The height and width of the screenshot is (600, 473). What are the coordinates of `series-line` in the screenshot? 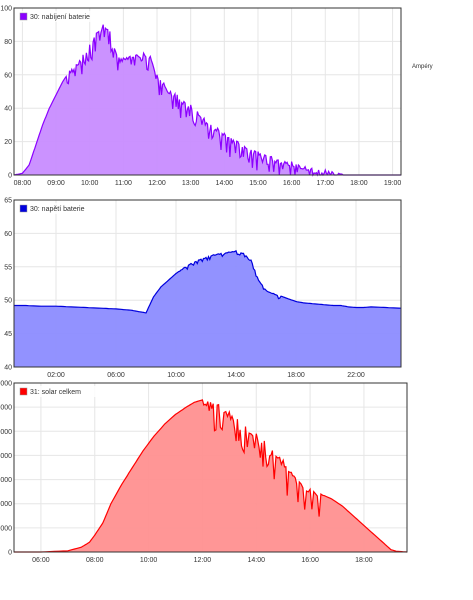 It's located at (208, 281).